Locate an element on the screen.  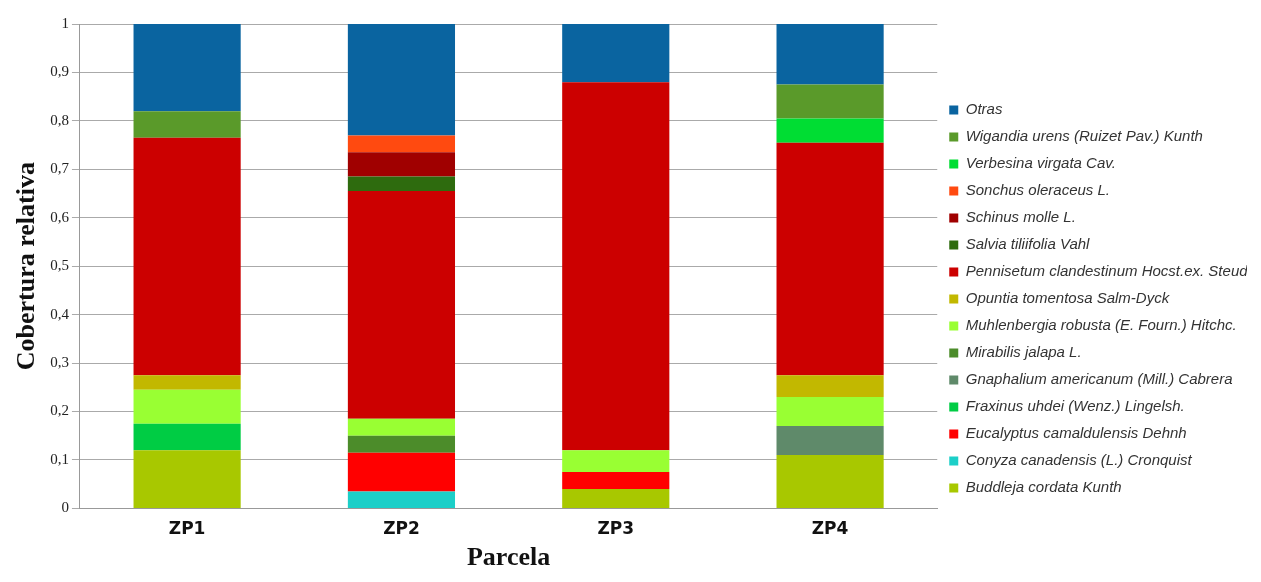
legend-label: Sonchus oleraceus L. is located at coordinates (1038, 190).